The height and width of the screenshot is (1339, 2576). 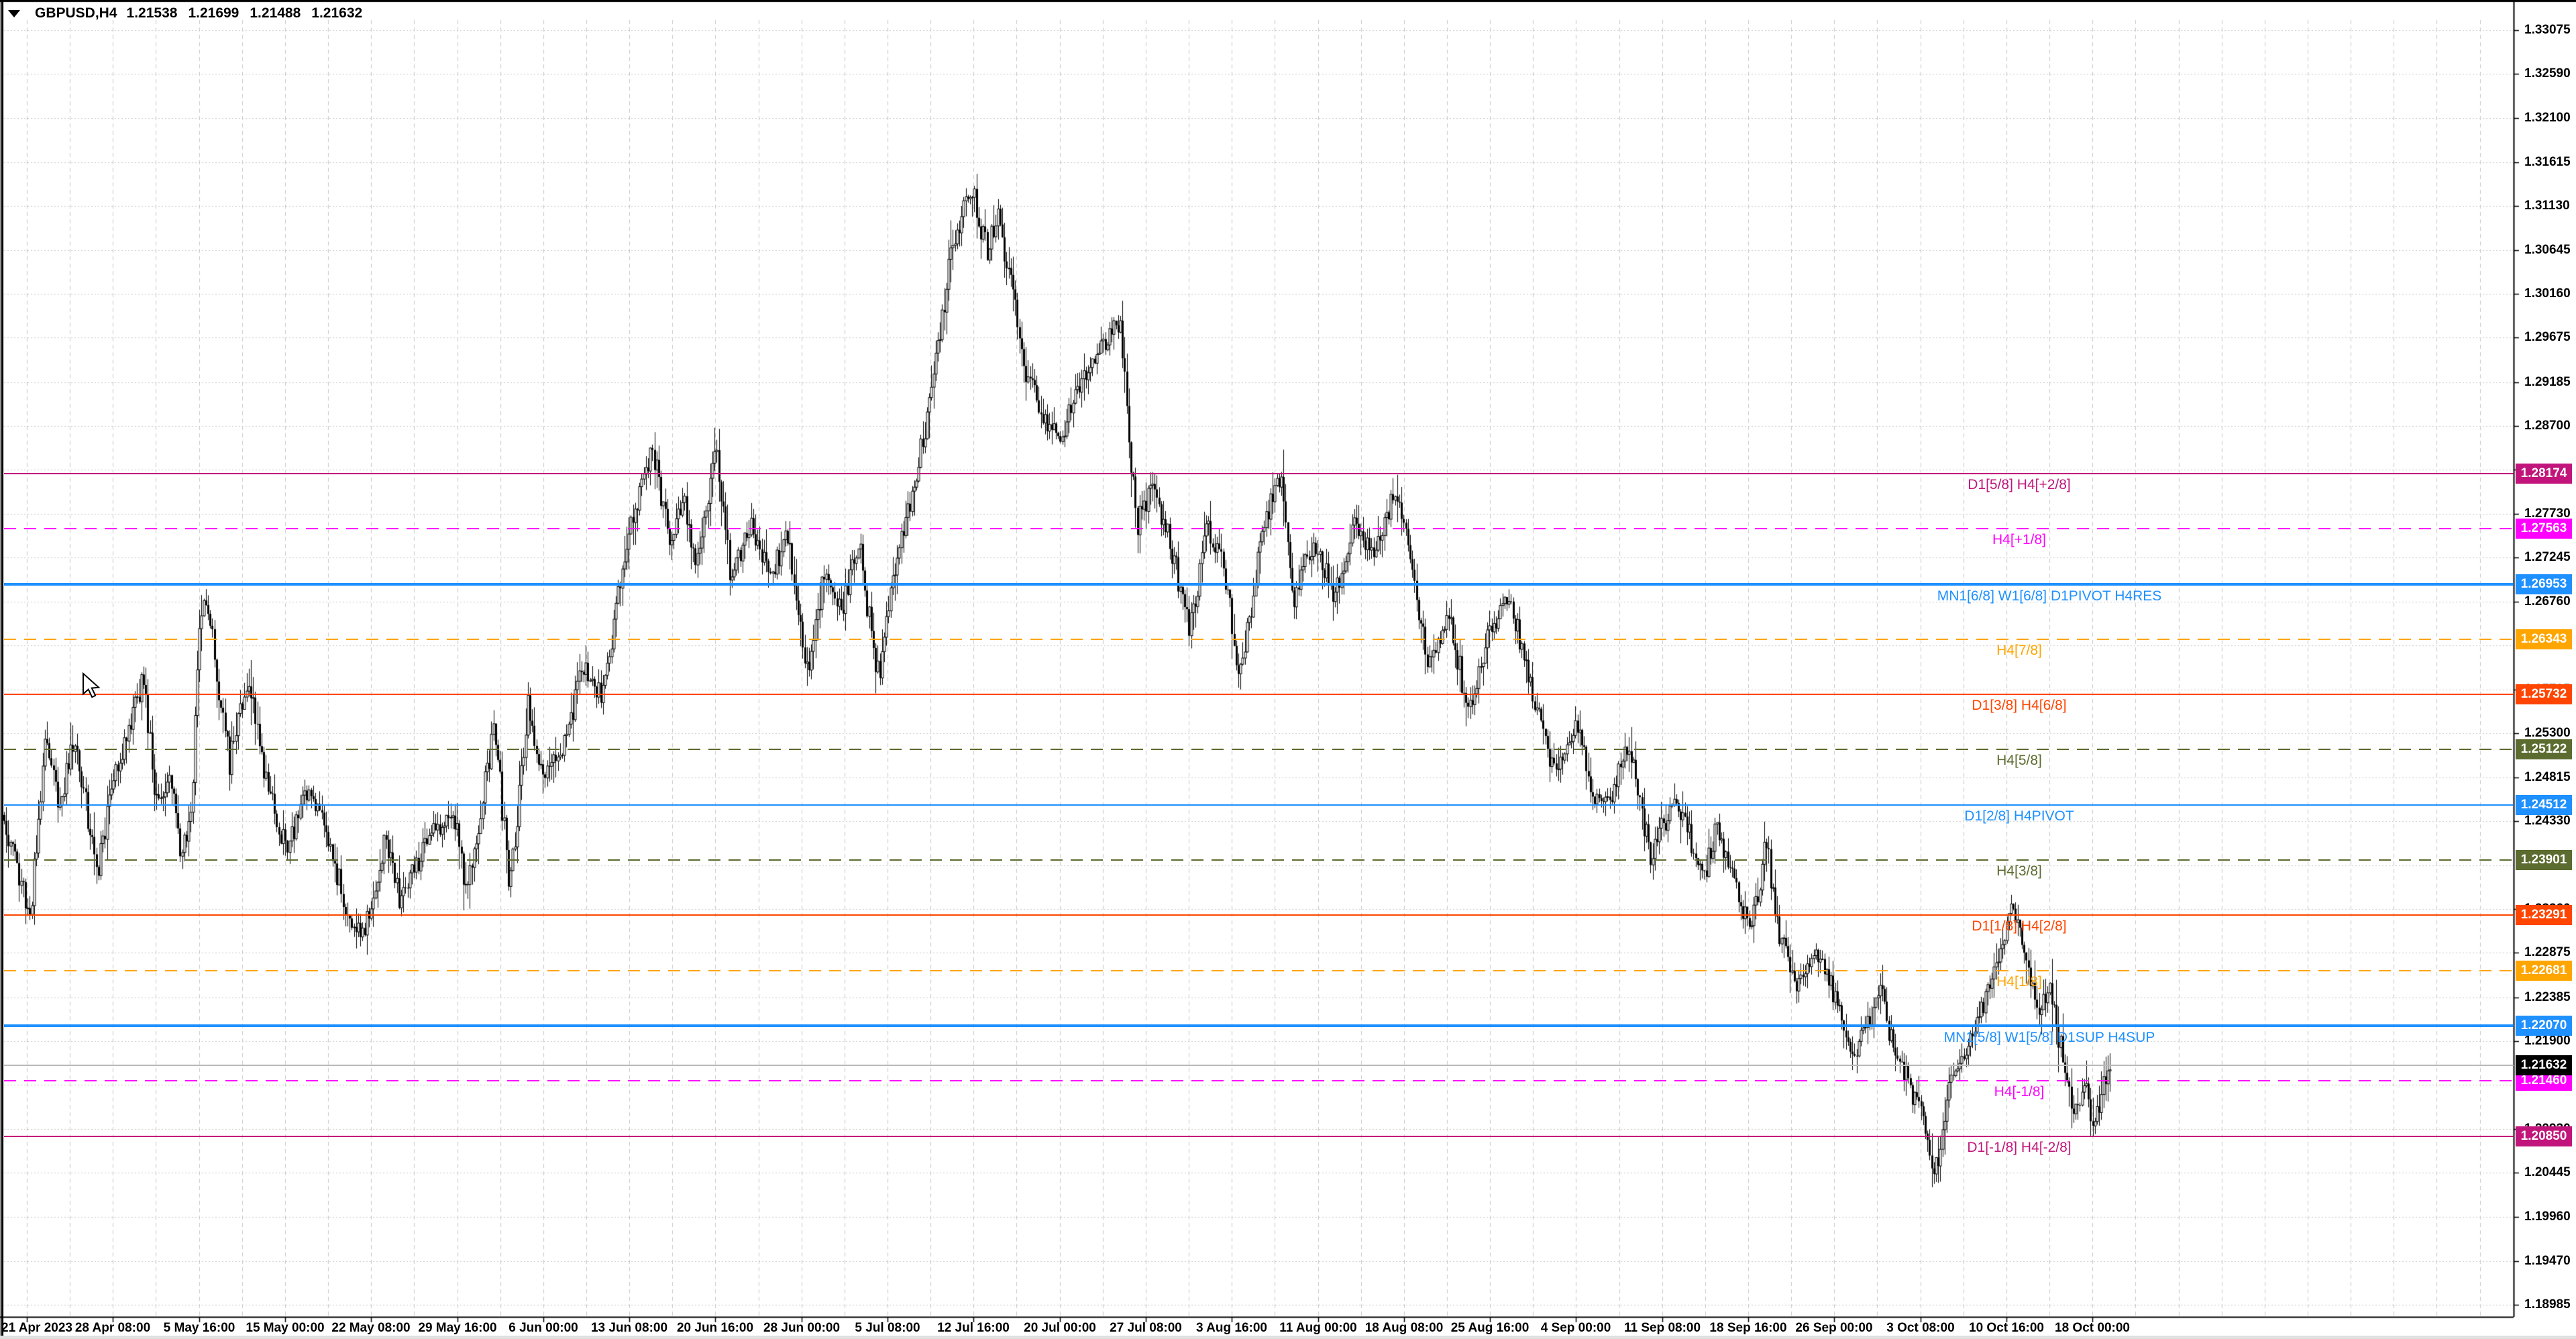 I want to click on window-bottom-edge, so click(x=1288, y=1337).